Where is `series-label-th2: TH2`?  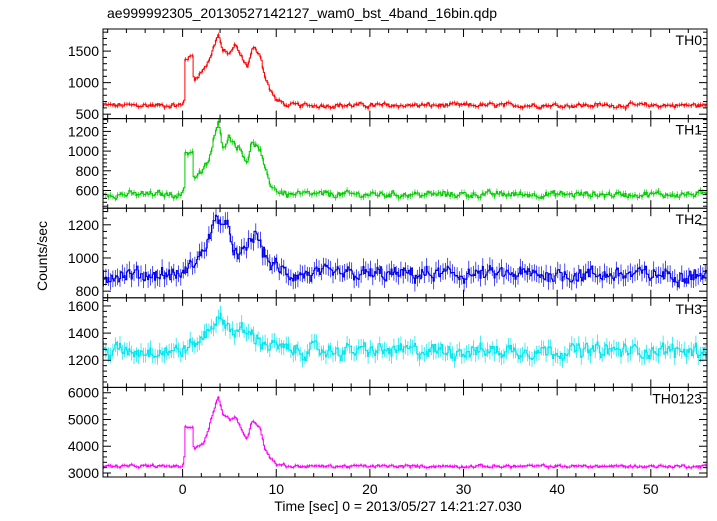 series-label-th2: TH2 is located at coordinates (689, 219).